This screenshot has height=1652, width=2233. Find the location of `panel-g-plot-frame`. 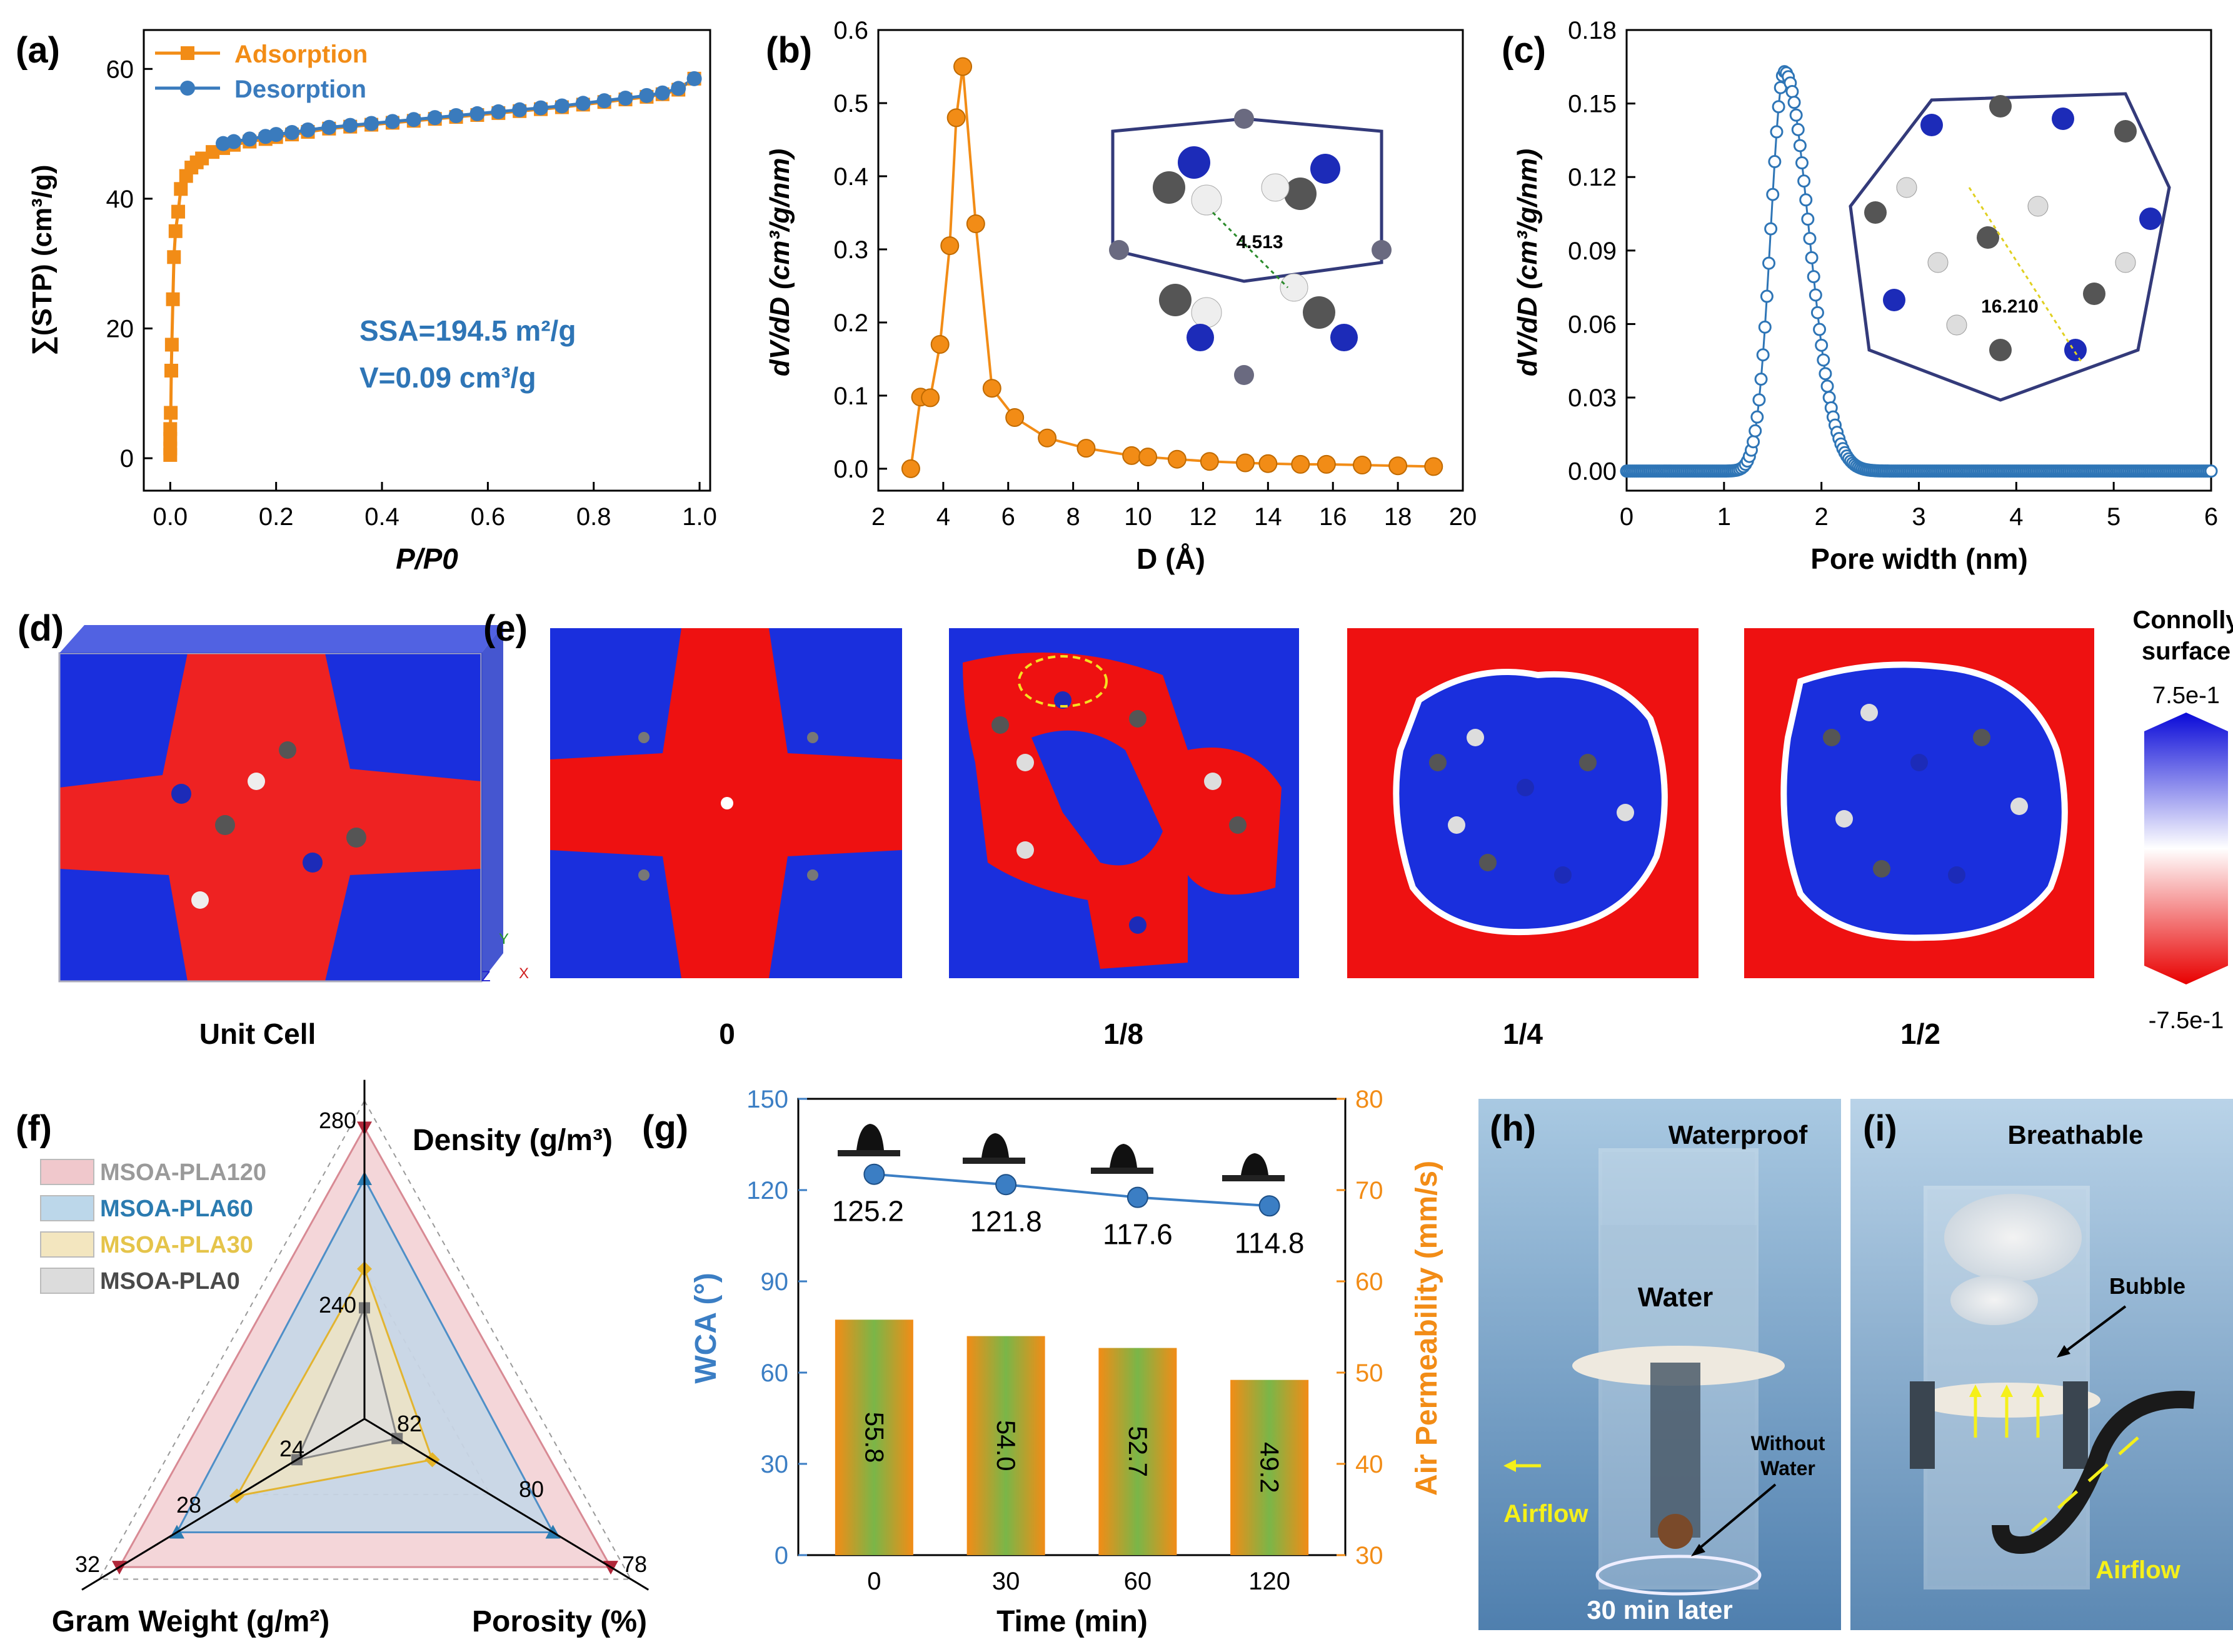

panel-g-plot-frame is located at coordinates (1072, 1327).